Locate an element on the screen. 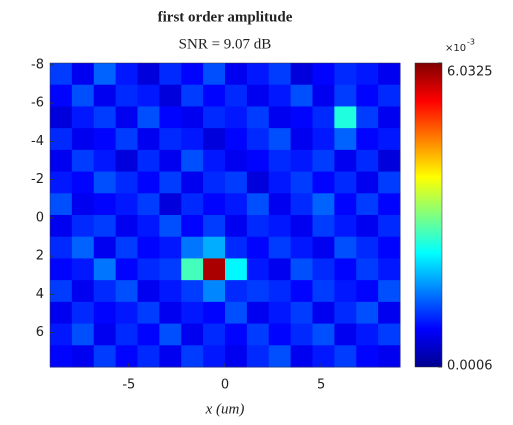 The height and width of the screenshot is (425, 513). y-tick-label: 2 is located at coordinates (40, 256).